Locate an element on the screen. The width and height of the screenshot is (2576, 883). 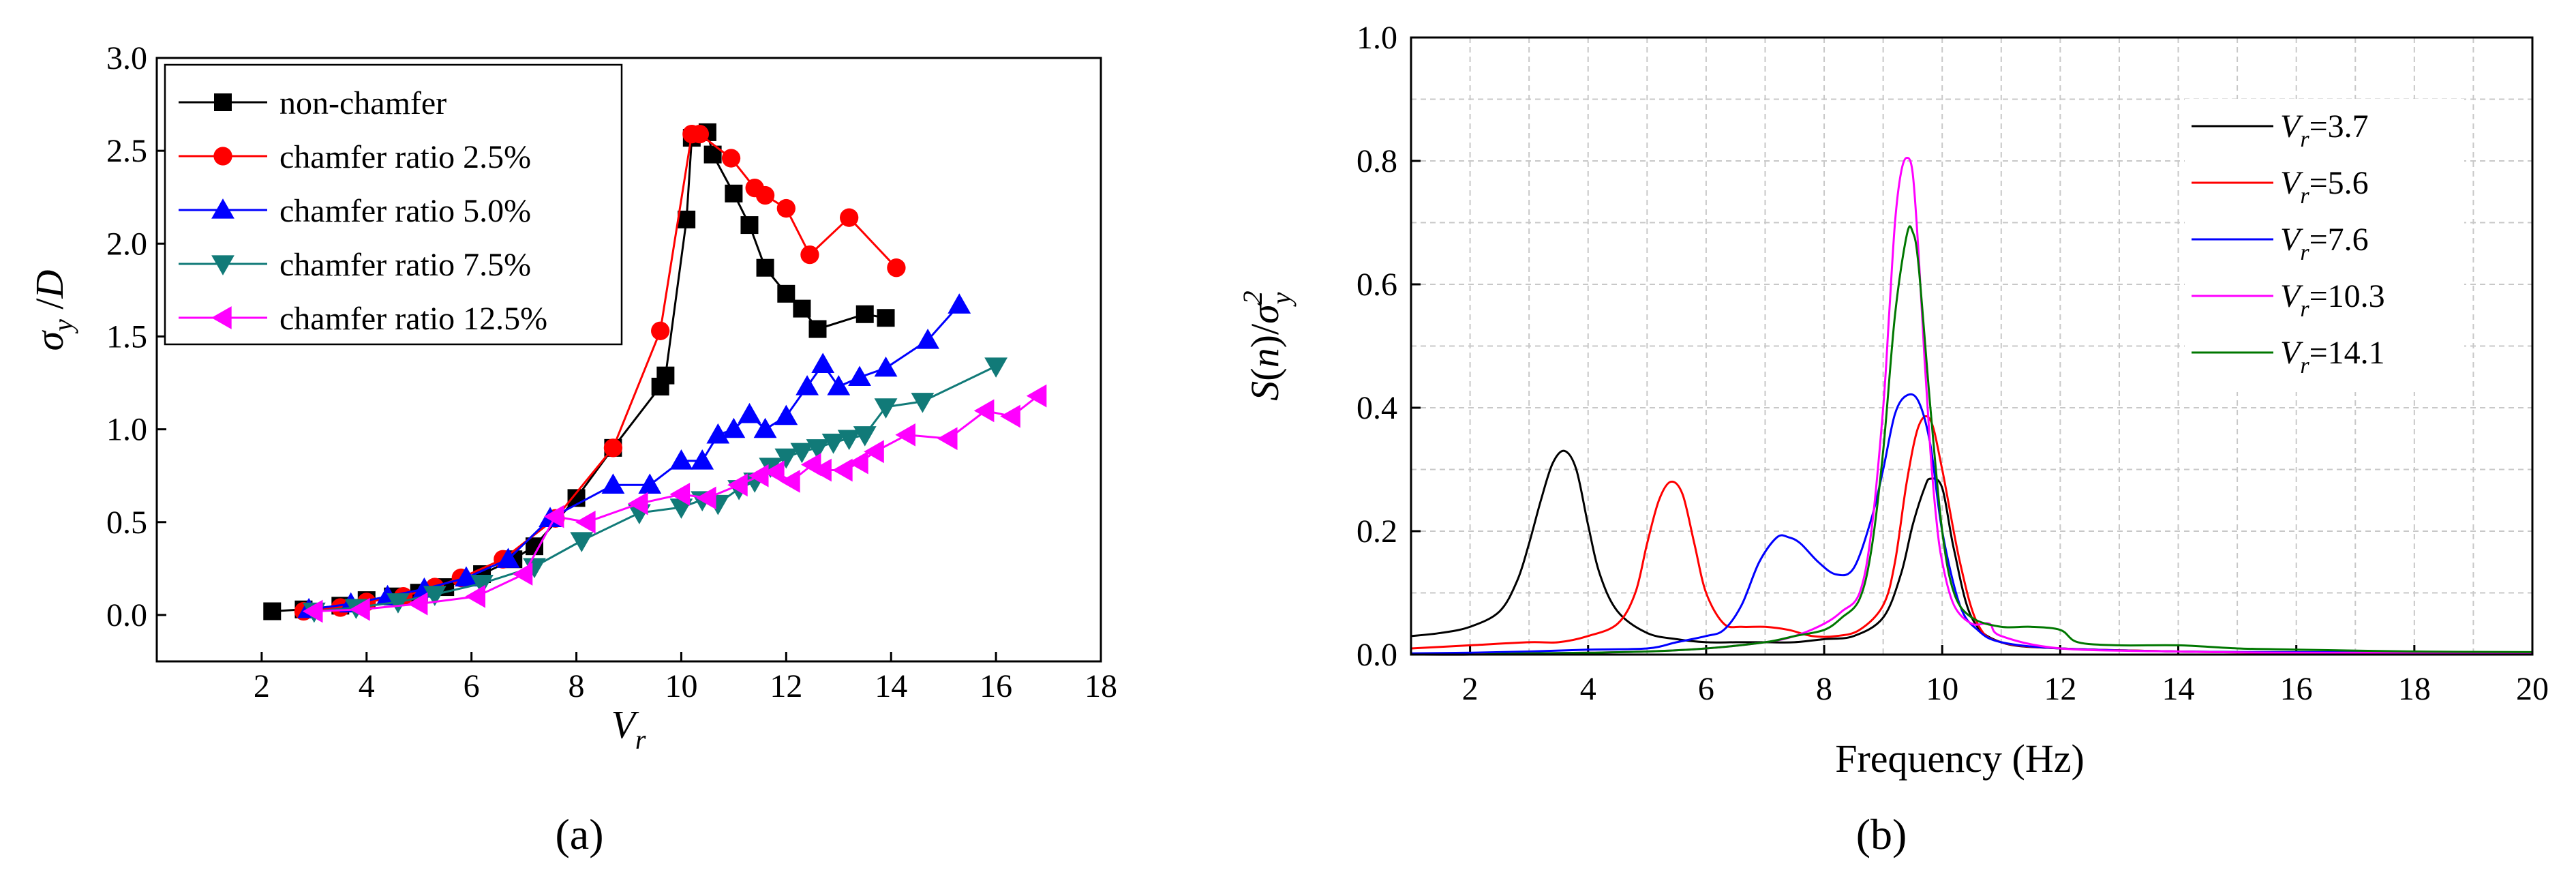
panel-a-y-tick-label: 0.0 is located at coordinates (127, 615).